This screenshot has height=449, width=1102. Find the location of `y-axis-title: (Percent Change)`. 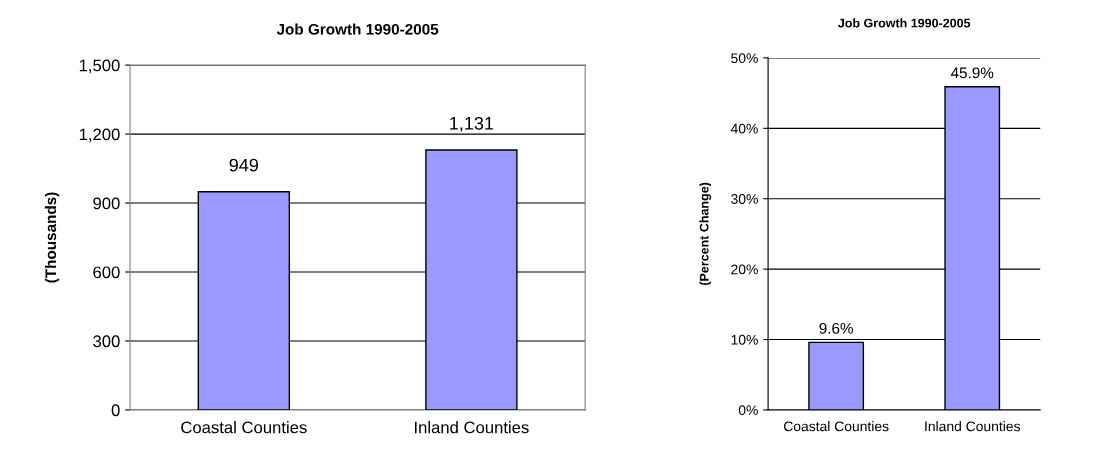

y-axis-title: (Percent Change) is located at coordinates (705, 234).